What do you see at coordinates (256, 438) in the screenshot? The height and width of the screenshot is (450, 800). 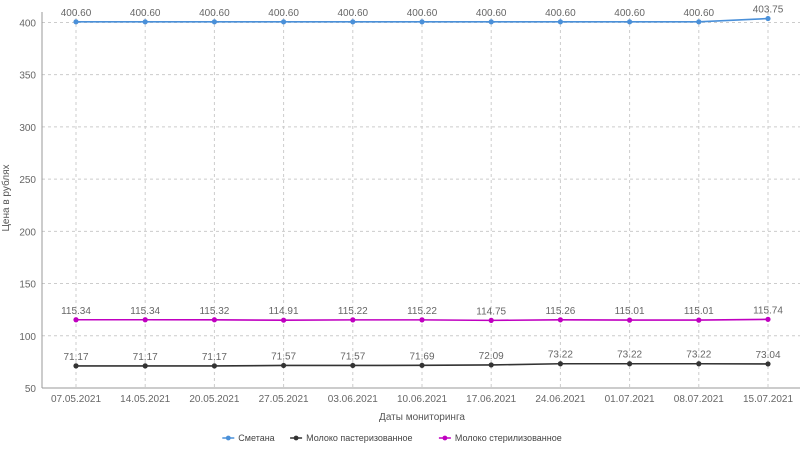 I see `legend-label: Сметана` at bounding box center [256, 438].